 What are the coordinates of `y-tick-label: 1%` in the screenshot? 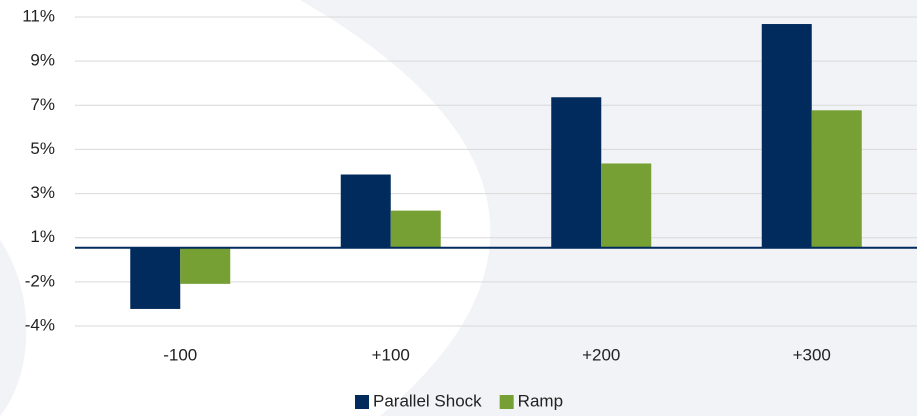 It's located at (42, 236).